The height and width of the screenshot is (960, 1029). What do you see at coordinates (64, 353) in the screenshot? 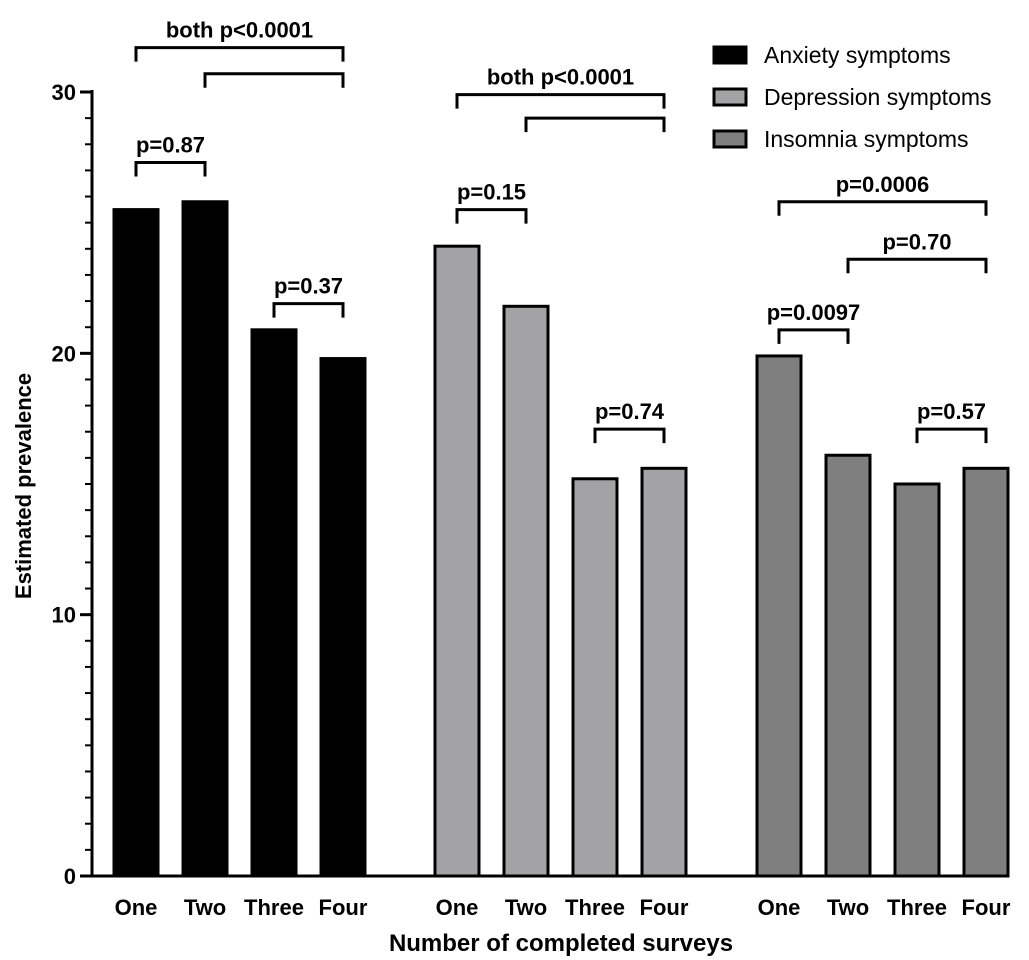
I see `y-tick-label: 20` at bounding box center [64, 353].